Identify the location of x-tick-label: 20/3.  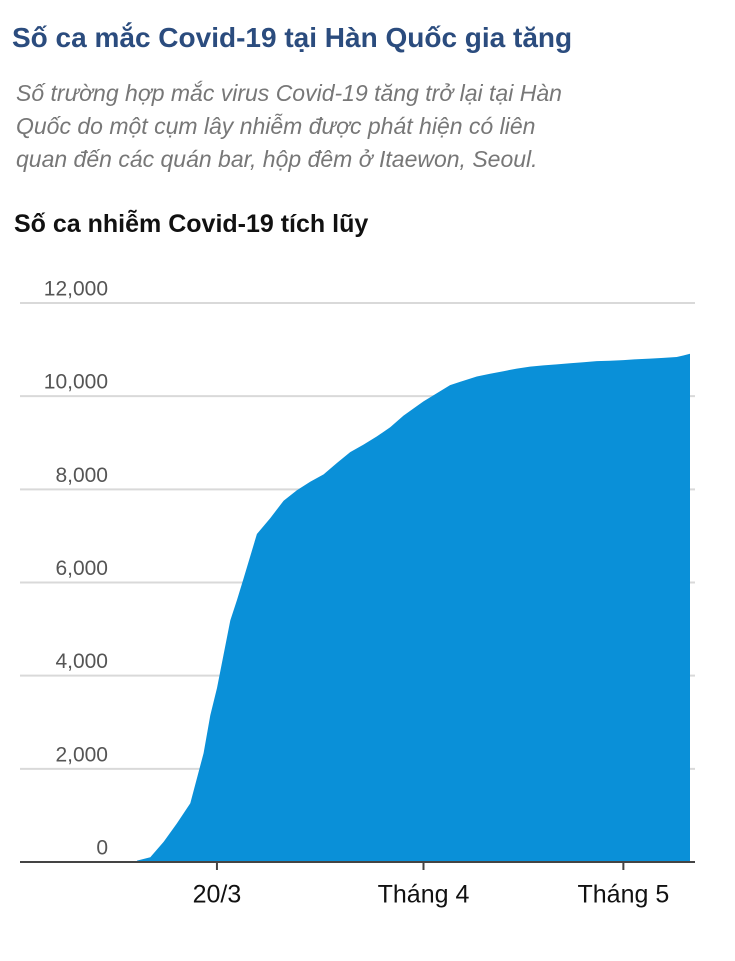
(217, 895).